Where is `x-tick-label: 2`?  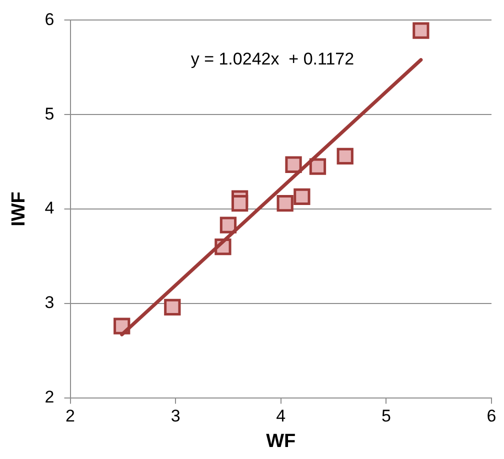 x-tick-label: 2 is located at coordinates (70, 416).